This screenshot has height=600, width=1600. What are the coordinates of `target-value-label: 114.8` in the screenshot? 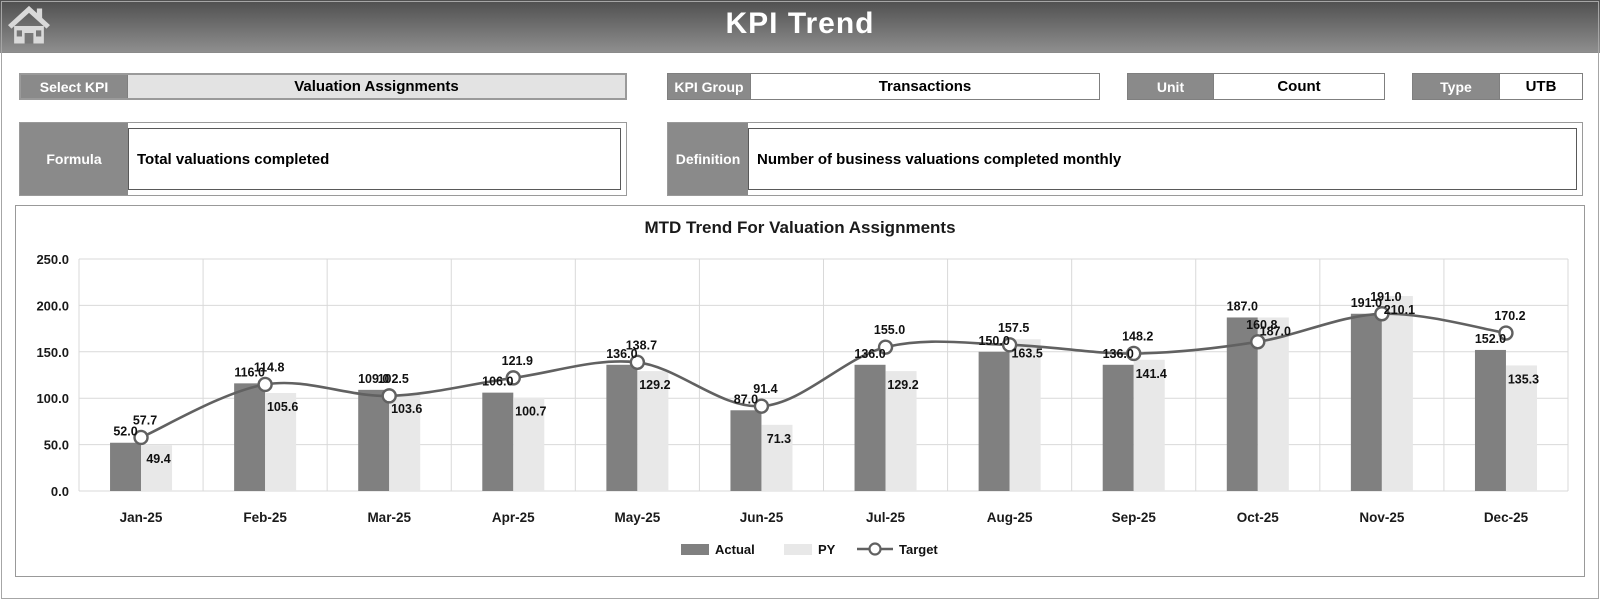 It's located at (269, 367).